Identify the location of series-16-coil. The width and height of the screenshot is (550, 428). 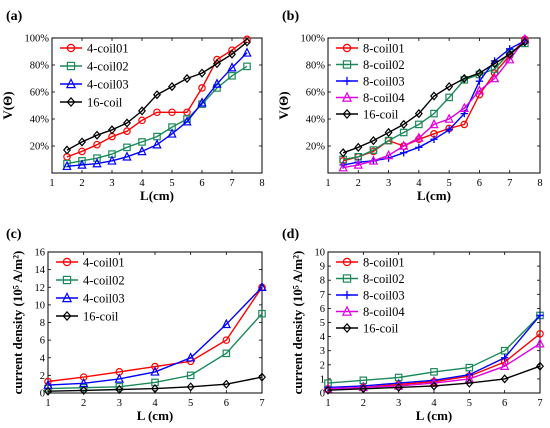
(157, 96).